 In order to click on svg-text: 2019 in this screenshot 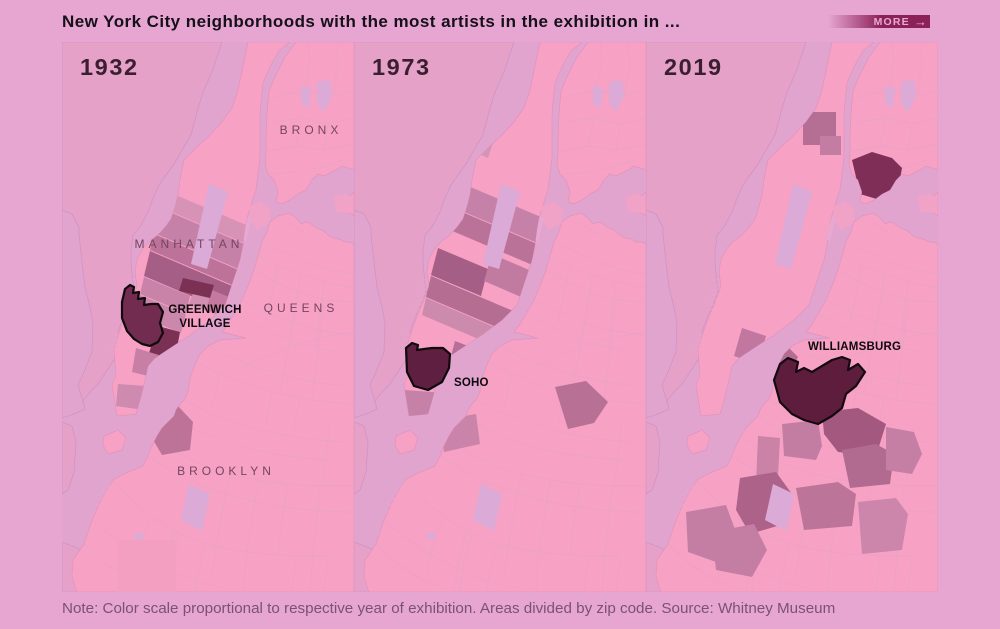, I will do `click(693, 67)`.